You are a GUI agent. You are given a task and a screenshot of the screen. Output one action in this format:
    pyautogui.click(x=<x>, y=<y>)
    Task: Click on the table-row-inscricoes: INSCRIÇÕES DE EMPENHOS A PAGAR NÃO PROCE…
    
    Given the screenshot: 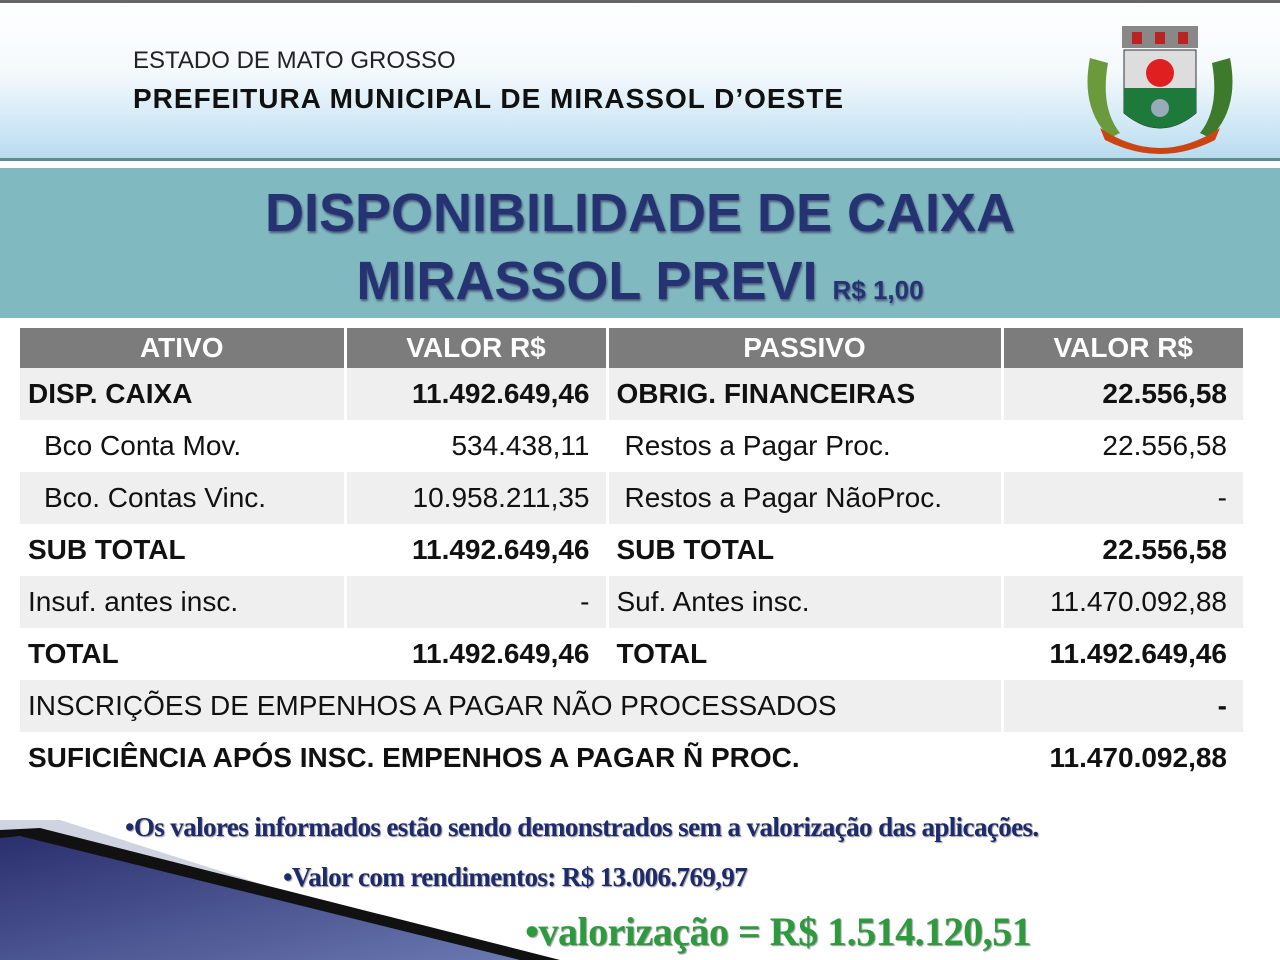 What is the action you would take?
    pyautogui.click(x=633, y=706)
    